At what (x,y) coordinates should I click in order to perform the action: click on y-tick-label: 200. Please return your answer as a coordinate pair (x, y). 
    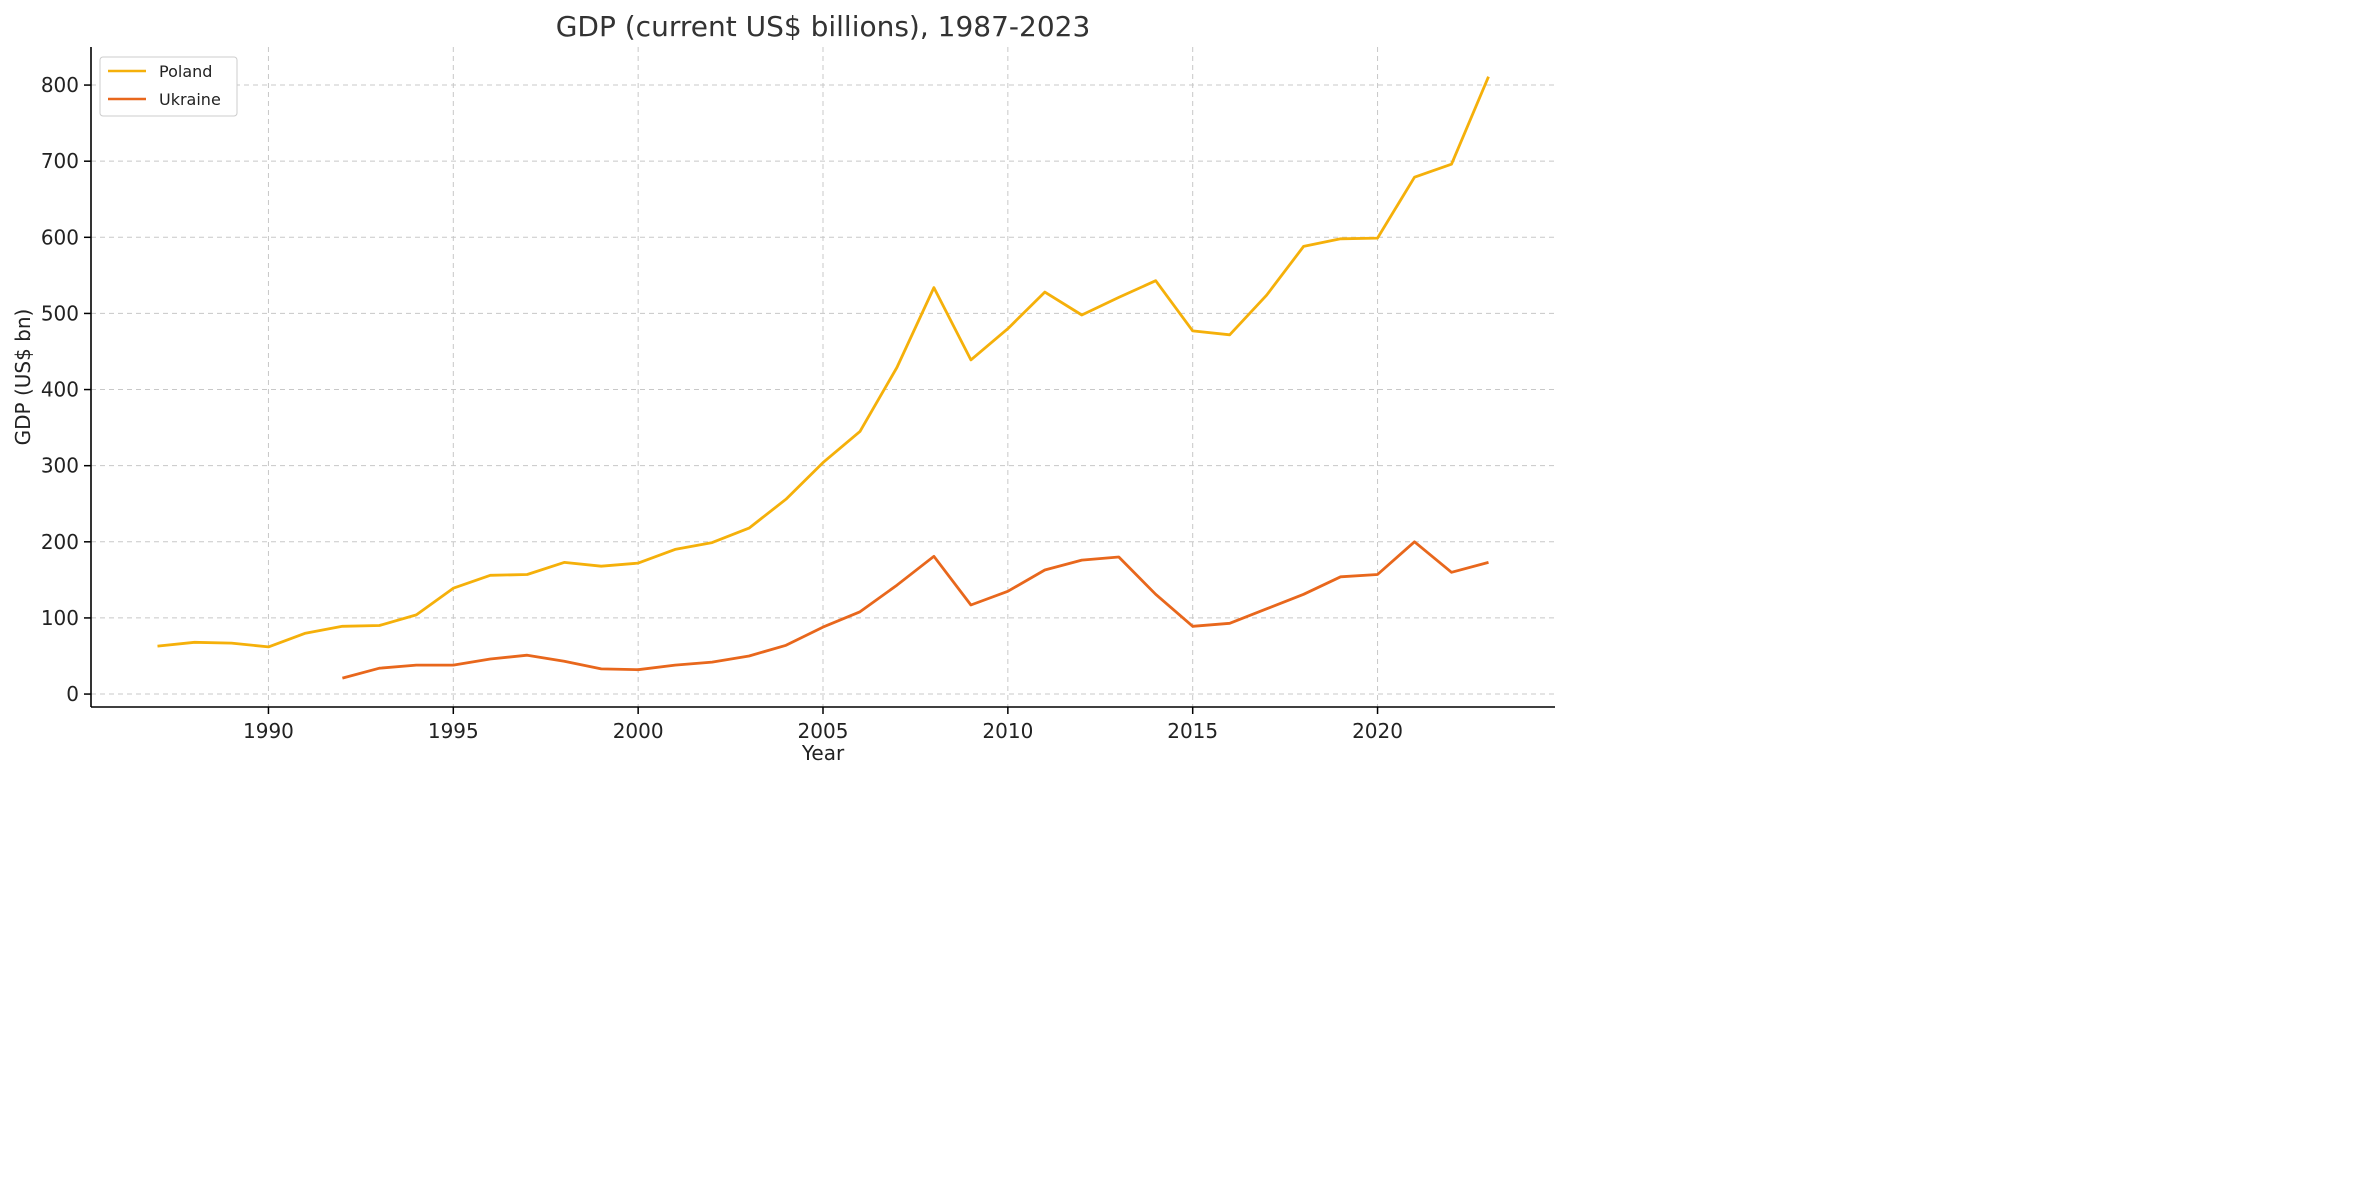
    Looking at the image, I should click on (60, 542).